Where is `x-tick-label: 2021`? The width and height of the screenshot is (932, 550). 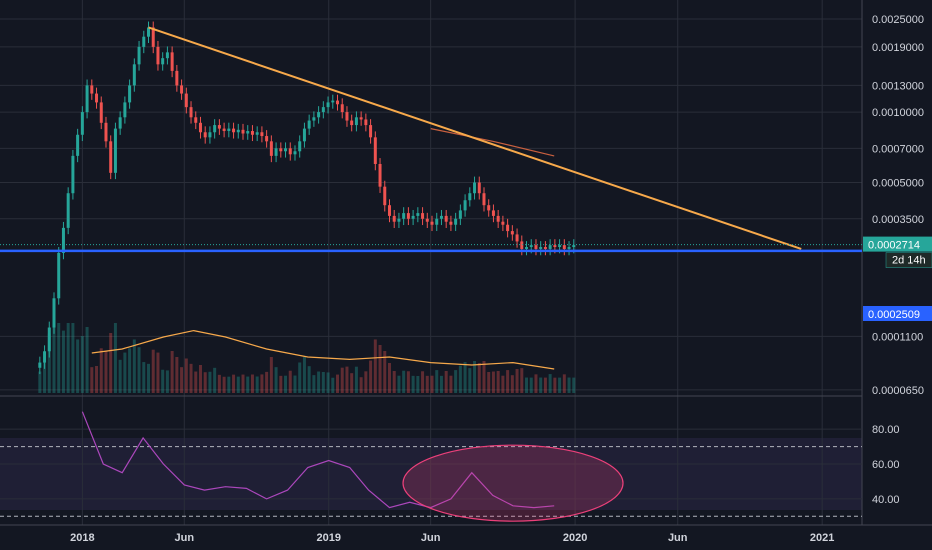 x-tick-label: 2021 is located at coordinates (822, 538).